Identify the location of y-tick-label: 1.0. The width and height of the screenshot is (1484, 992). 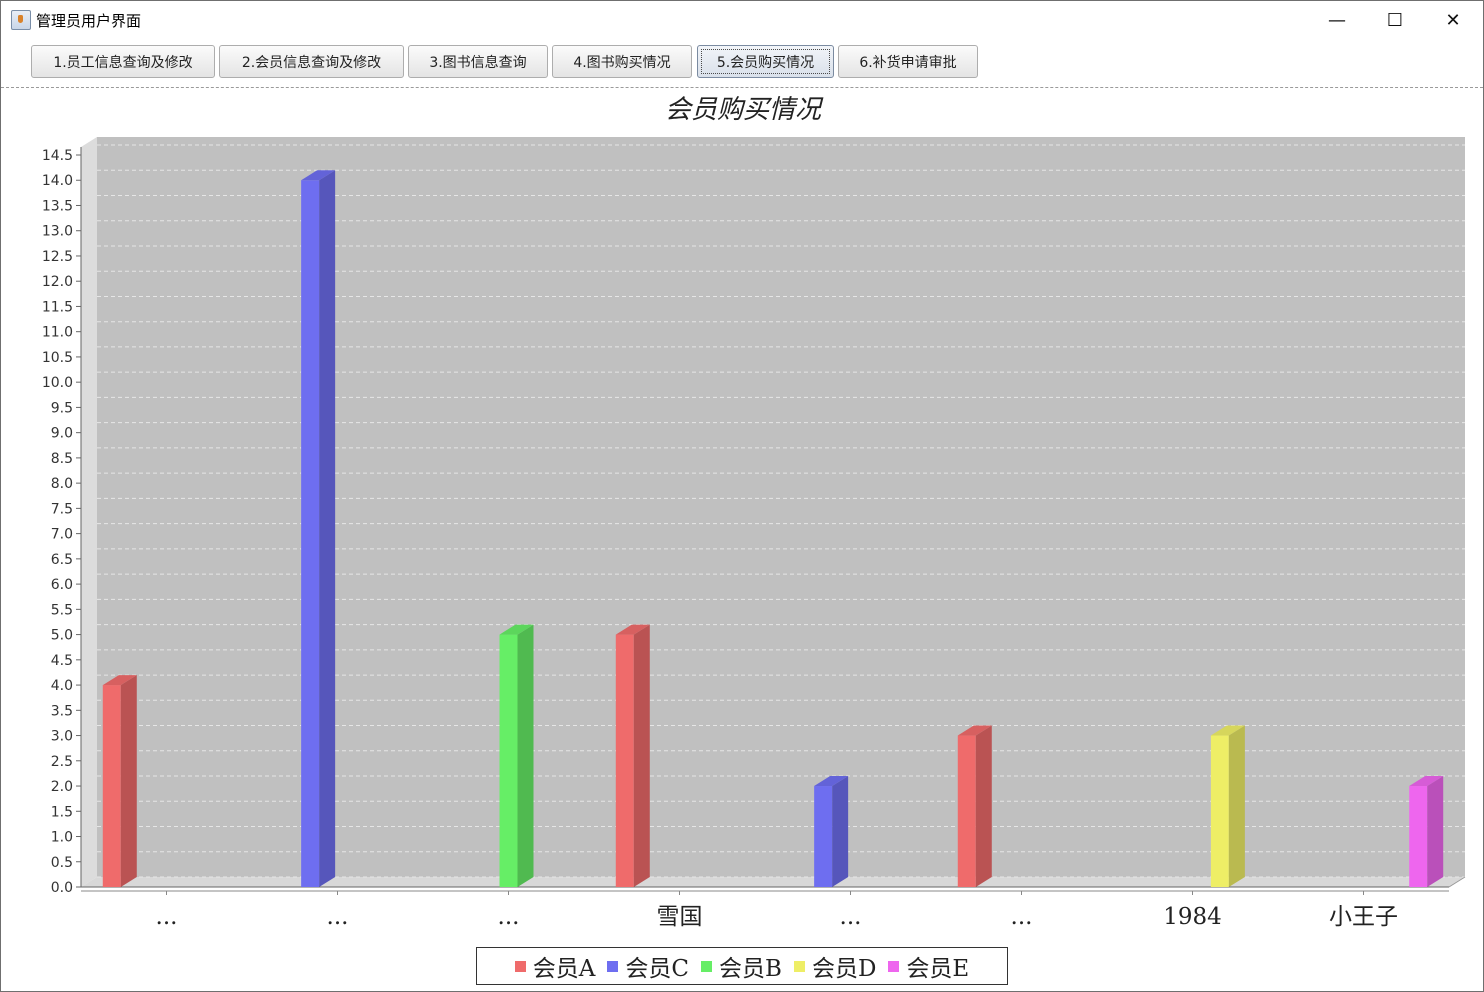
(62, 838).